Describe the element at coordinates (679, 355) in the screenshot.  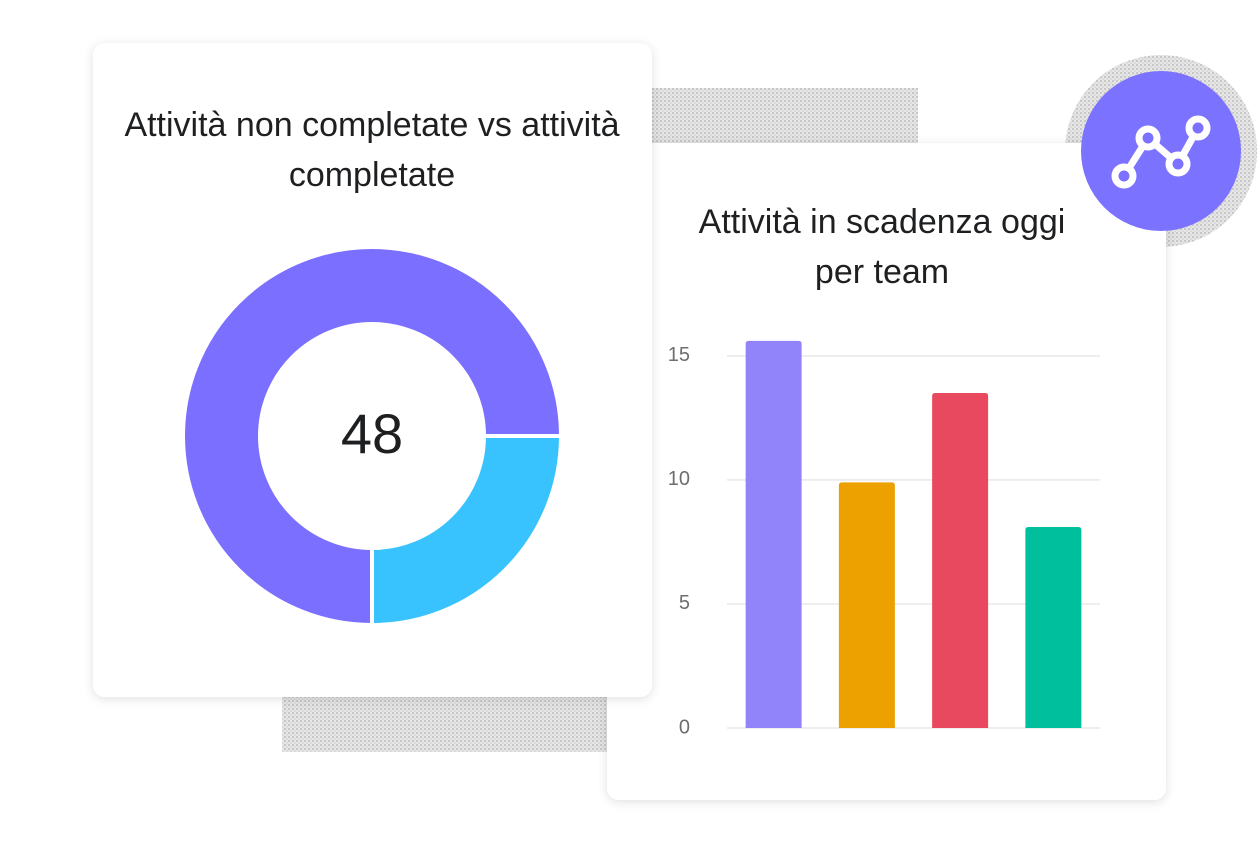
I see `y-tick-label: 15` at that location.